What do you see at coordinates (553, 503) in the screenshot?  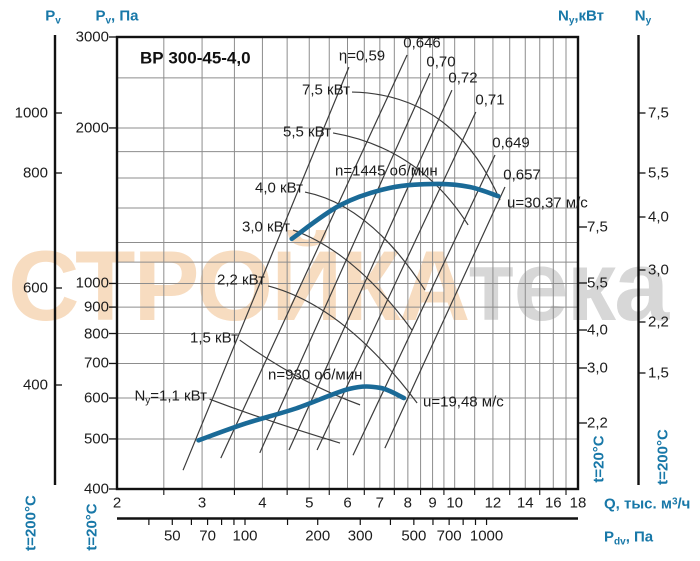 I see `tick-label-q-16: 16` at bounding box center [553, 503].